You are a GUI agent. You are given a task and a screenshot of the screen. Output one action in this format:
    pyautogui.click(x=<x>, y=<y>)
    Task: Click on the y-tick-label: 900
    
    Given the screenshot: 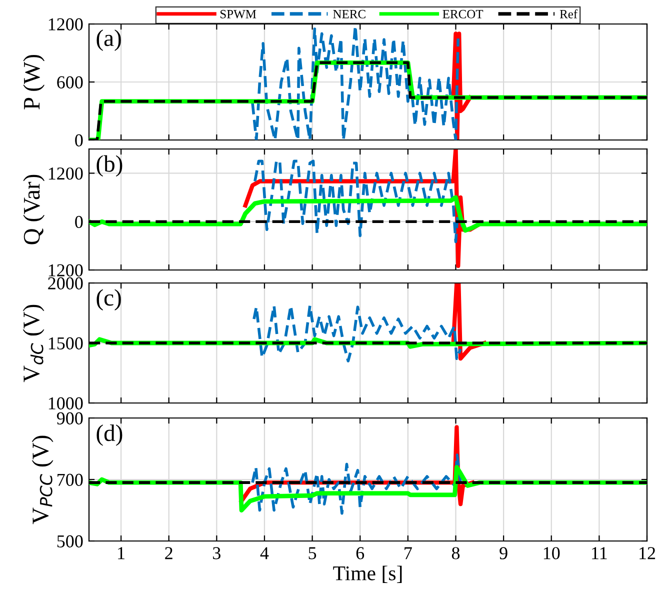 What is the action you would take?
    pyautogui.click(x=69, y=418)
    